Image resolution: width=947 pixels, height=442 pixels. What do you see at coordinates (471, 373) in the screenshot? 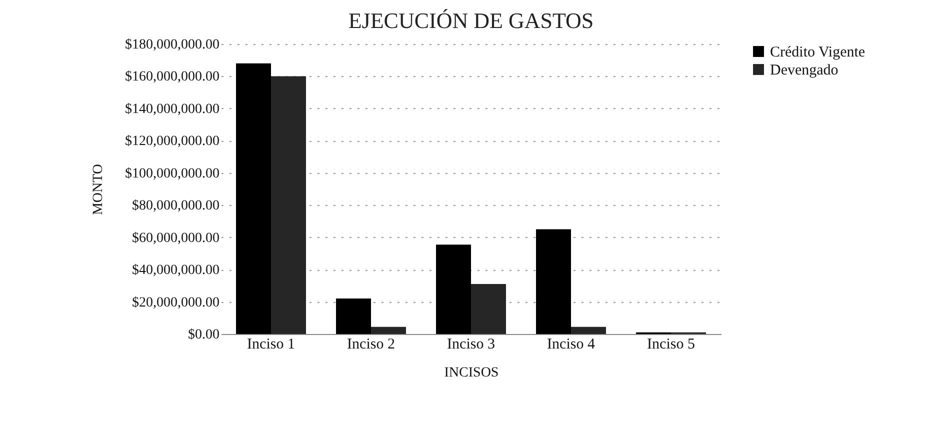
I see `x-axis-title: INCISOS` at bounding box center [471, 373].